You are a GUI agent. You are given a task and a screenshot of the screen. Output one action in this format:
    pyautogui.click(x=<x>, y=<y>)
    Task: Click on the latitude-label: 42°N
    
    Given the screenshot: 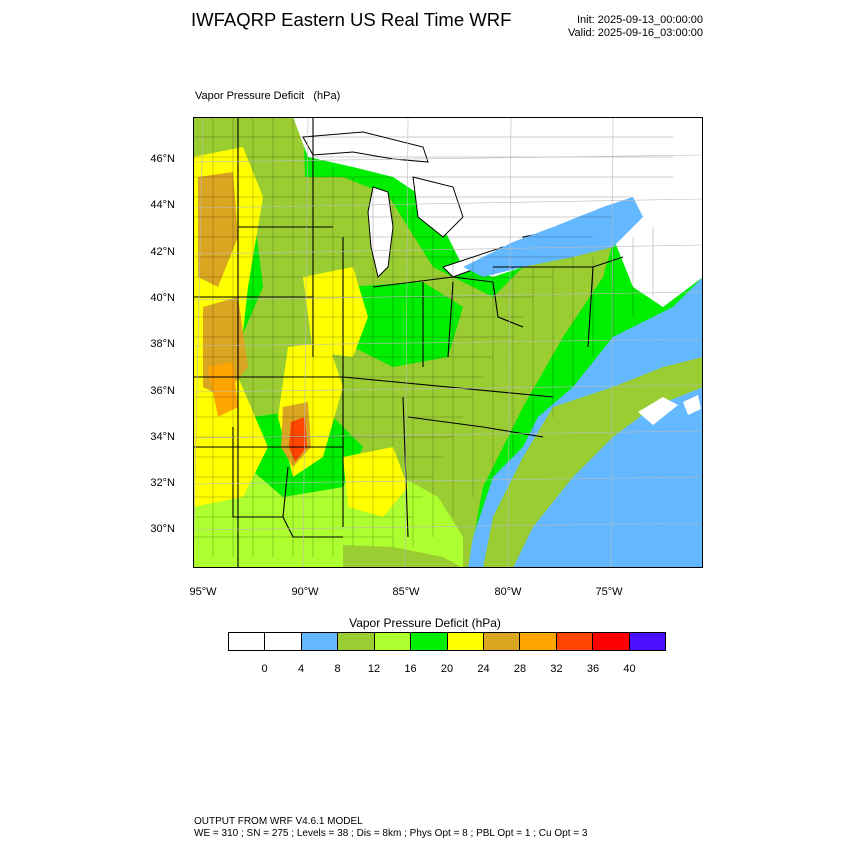 What is the action you would take?
    pyautogui.click(x=162, y=251)
    